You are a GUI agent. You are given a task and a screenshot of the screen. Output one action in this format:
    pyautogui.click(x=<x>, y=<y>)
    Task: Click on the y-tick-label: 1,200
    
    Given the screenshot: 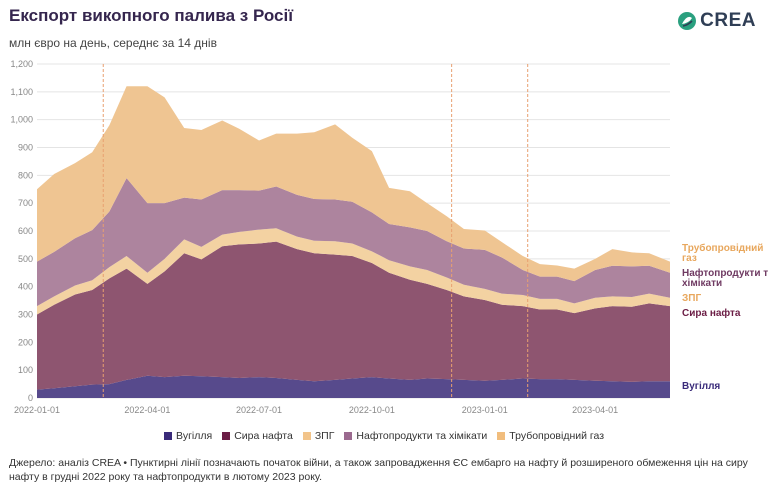 What is the action you would take?
    pyautogui.click(x=21, y=64)
    